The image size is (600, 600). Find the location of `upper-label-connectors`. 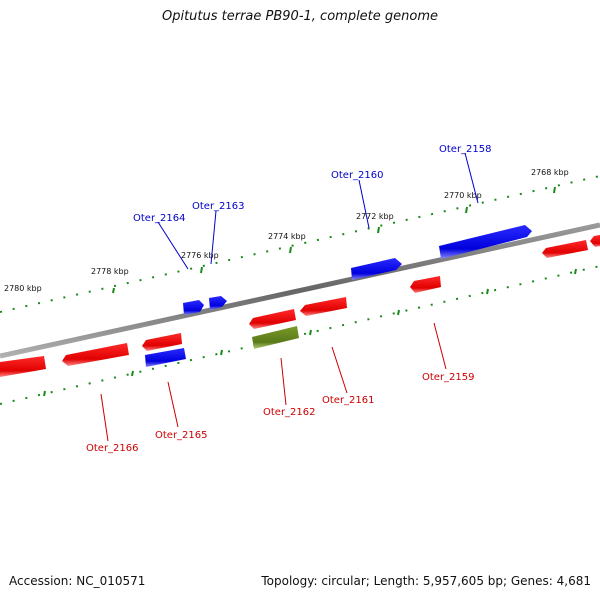

upper-label-connectors is located at coordinates (318, 211).